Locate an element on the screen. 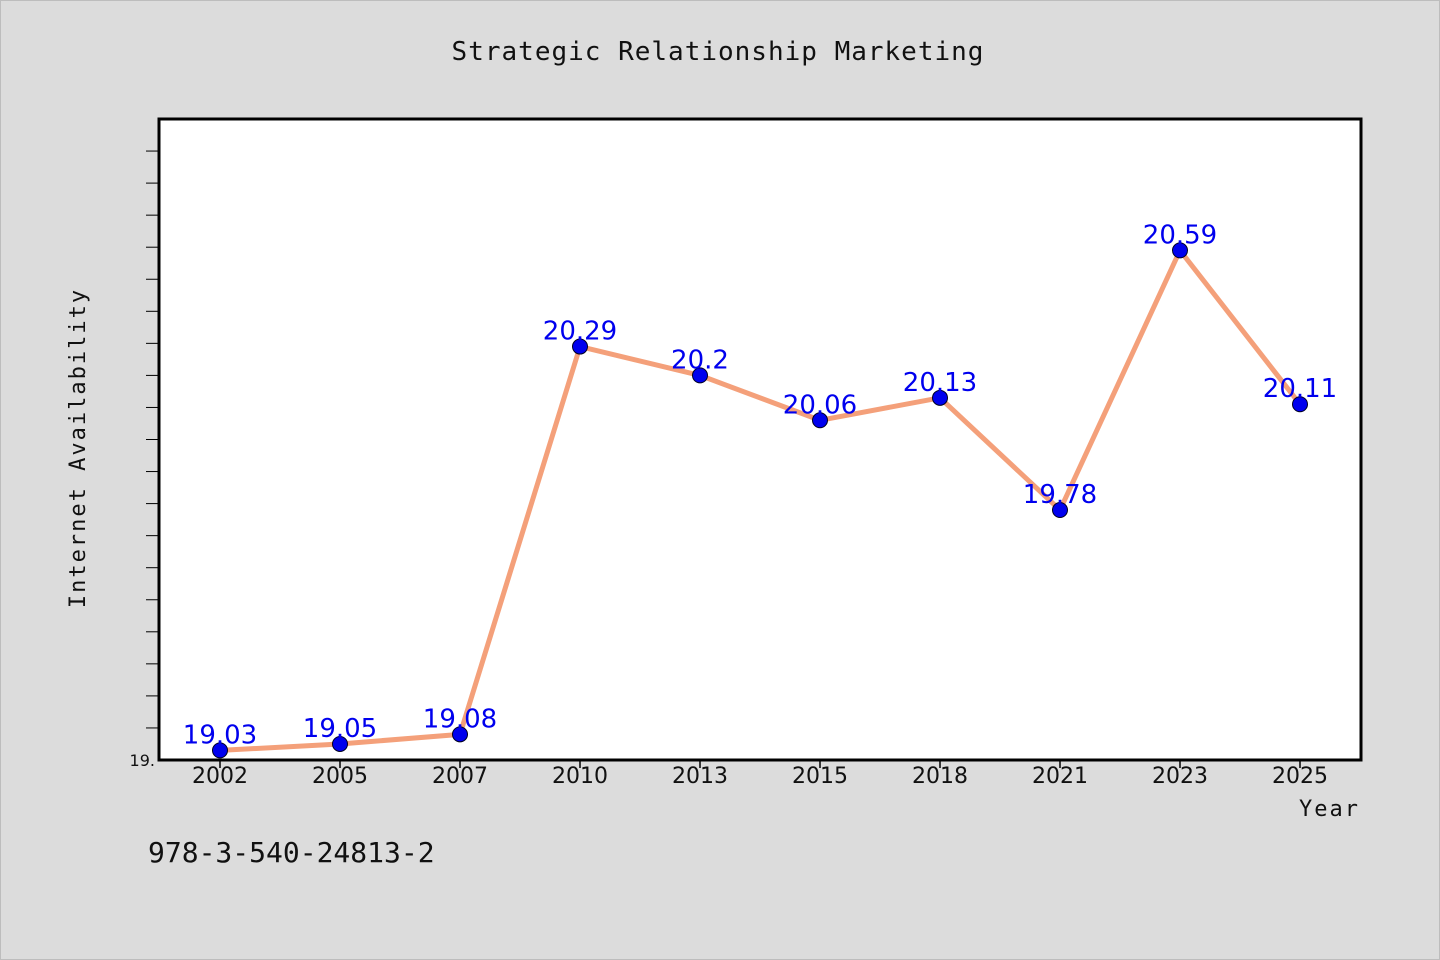  data-label: 20.13 is located at coordinates (940, 383).